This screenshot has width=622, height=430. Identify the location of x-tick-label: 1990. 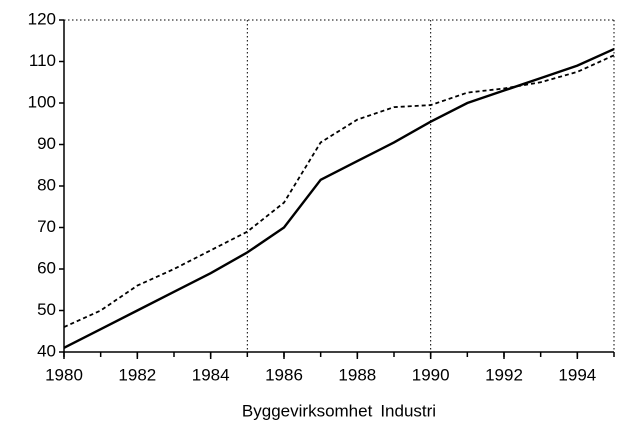
(431, 374).